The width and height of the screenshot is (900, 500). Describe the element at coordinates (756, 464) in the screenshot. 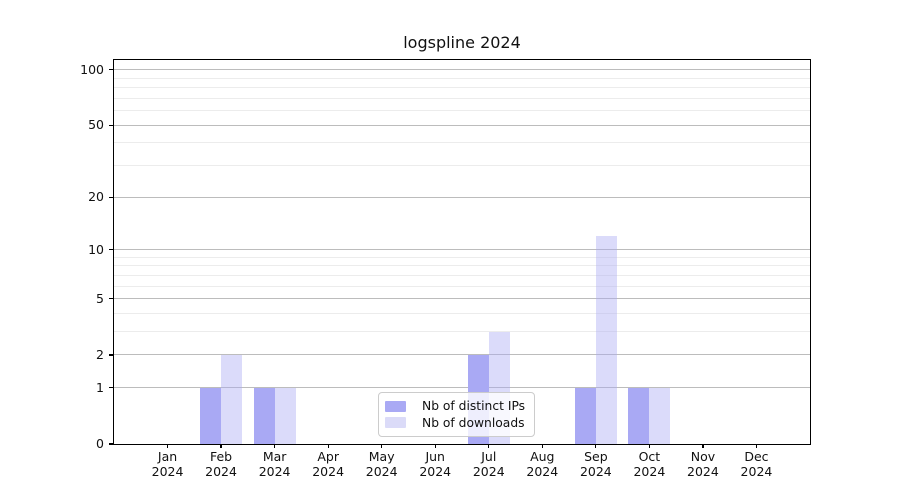

I see `x-axis-label-dec: Dec 2024` at that location.